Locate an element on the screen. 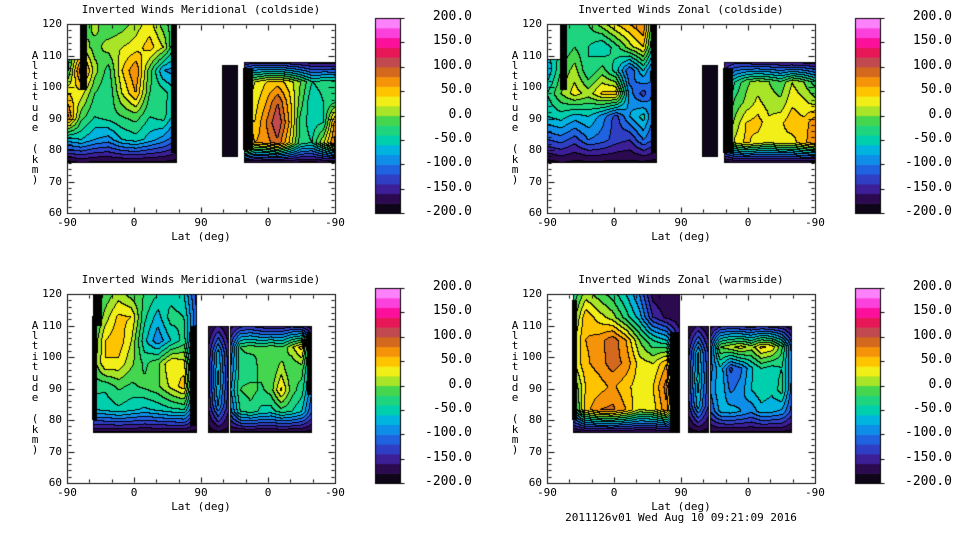 The image size is (960, 540). panel-title-zonal-coldside: Inverted Winds Zonal (coldside) is located at coordinates (681, 9).